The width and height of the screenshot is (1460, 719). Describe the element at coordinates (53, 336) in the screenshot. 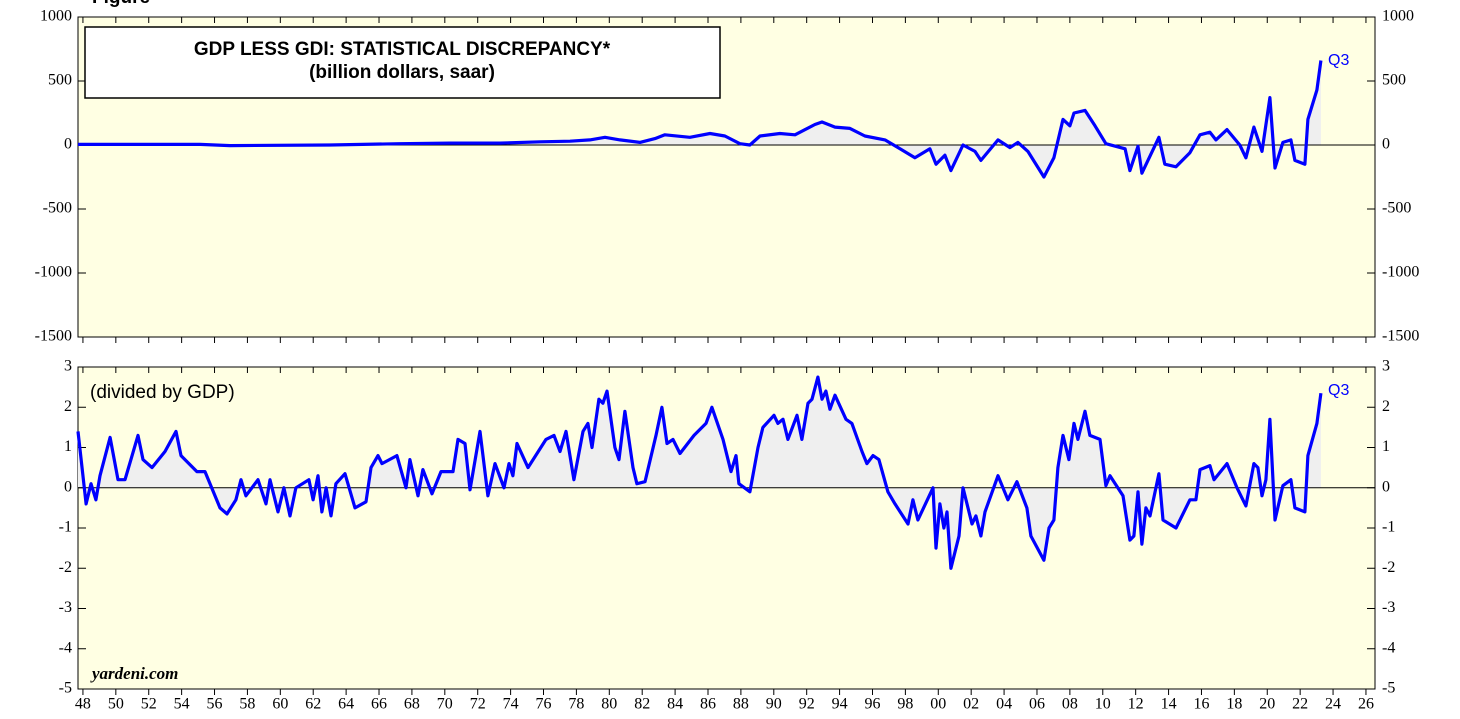

I see `y-tick-label: -1500` at that location.